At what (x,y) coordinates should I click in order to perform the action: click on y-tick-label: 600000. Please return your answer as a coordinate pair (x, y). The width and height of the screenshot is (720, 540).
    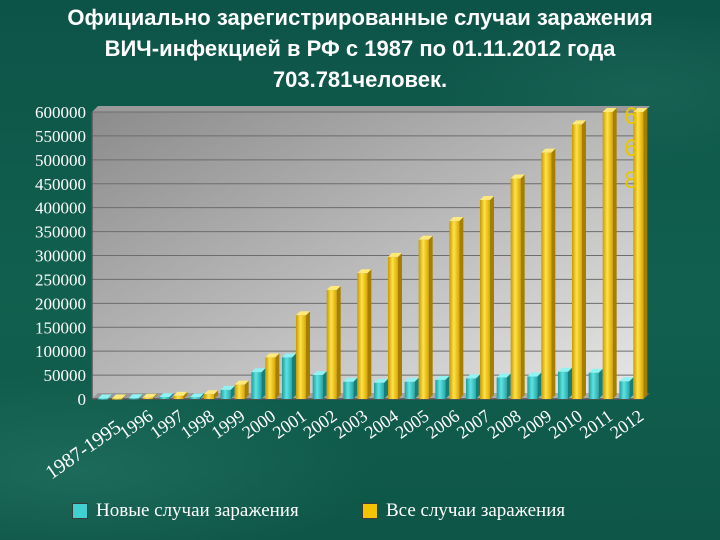
    Looking at the image, I should click on (60, 112).